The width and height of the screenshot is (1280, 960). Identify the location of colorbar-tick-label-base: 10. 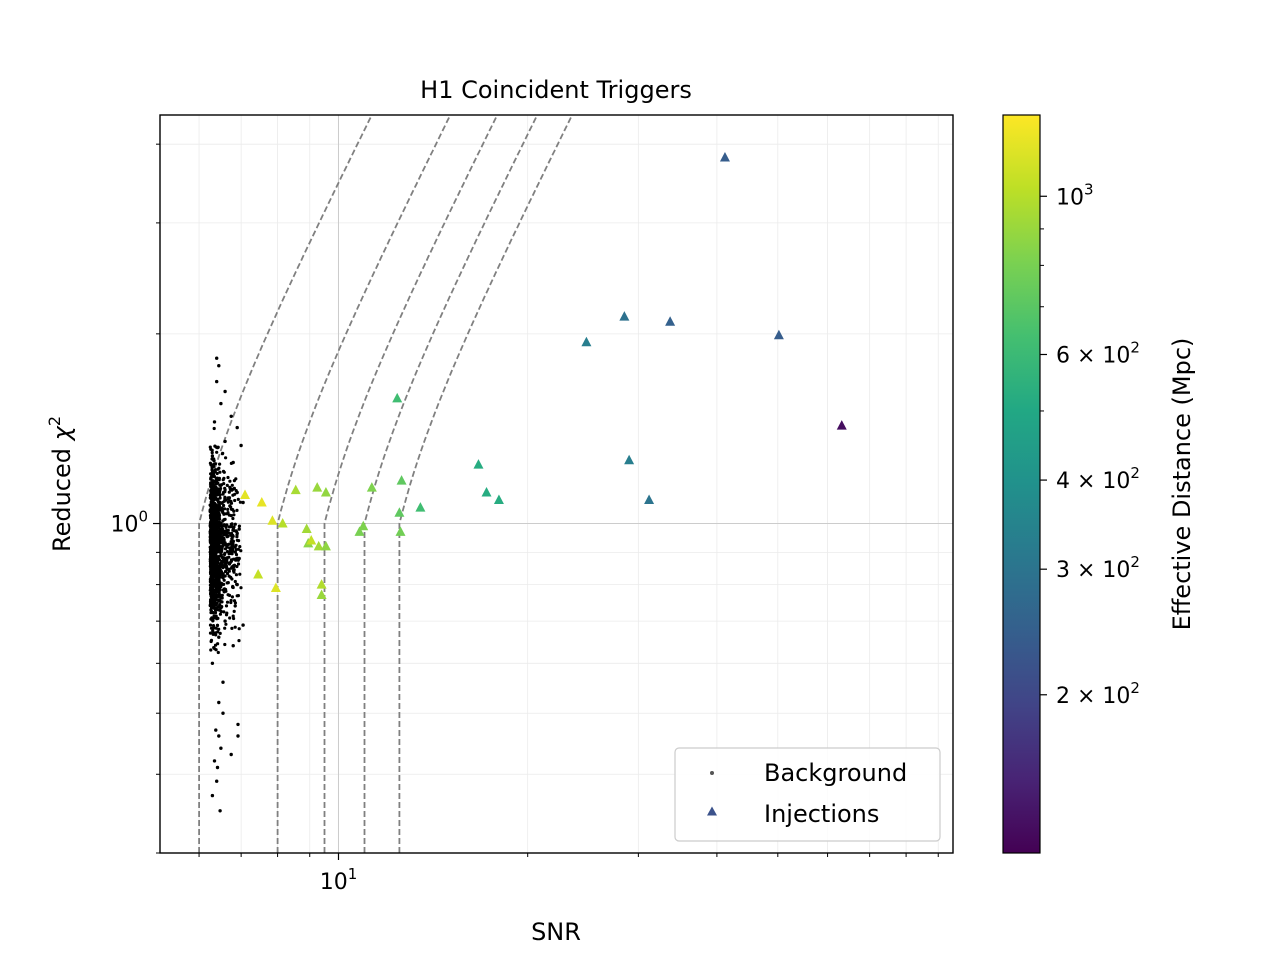
(1070, 197).